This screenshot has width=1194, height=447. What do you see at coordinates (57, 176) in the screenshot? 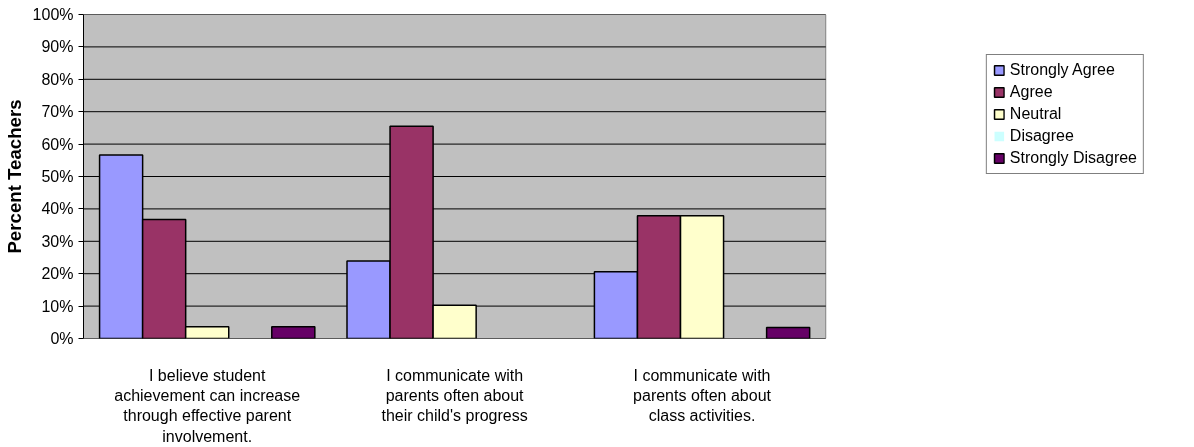
I see `y-tick-label: 50%` at bounding box center [57, 176].